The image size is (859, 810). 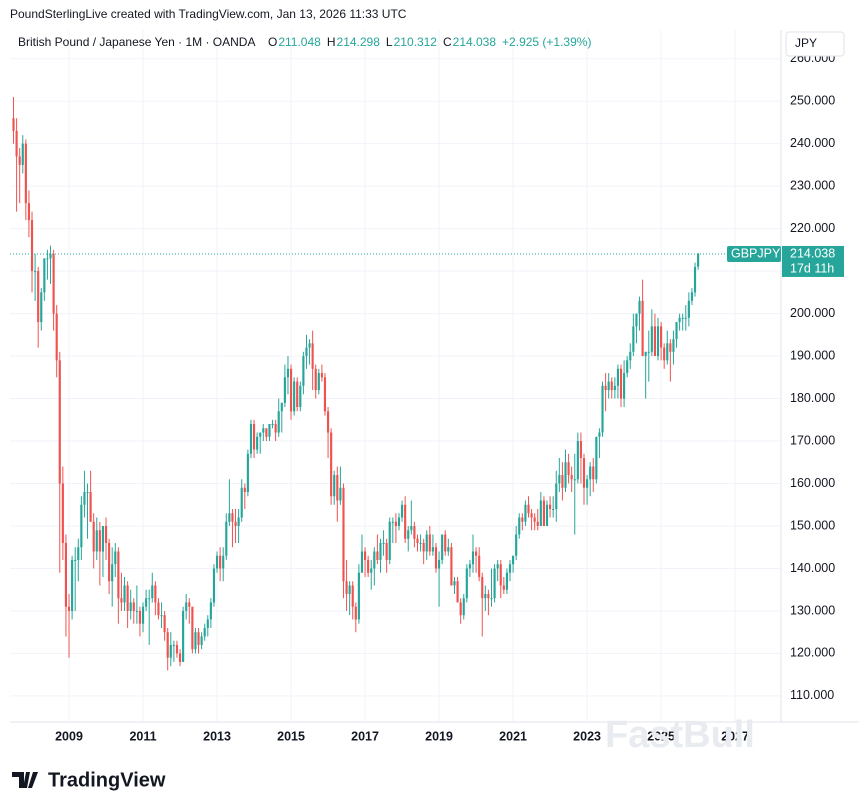 What do you see at coordinates (812, 398) in the screenshot?
I see `y-tick-label: 180.000` at bounding box center [812, 398].